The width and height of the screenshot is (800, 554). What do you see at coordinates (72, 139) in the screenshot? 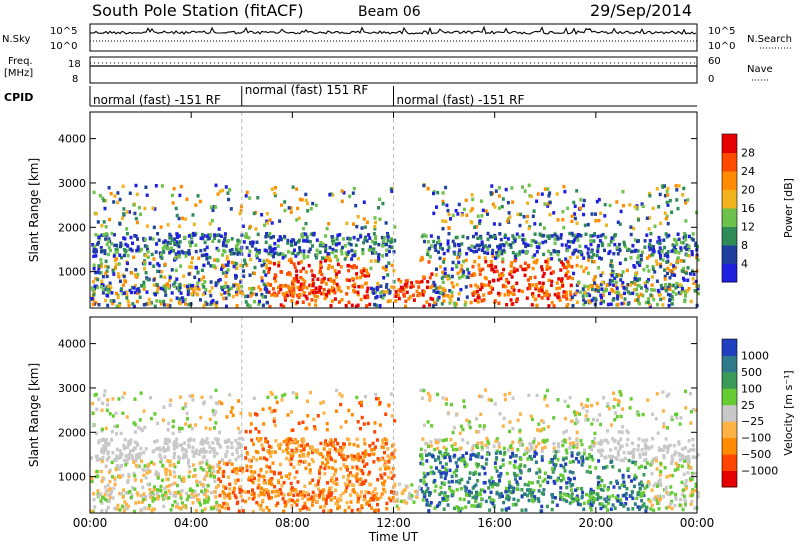
I see `power-ytick-label: 4000` at bounding box center [72, 139].